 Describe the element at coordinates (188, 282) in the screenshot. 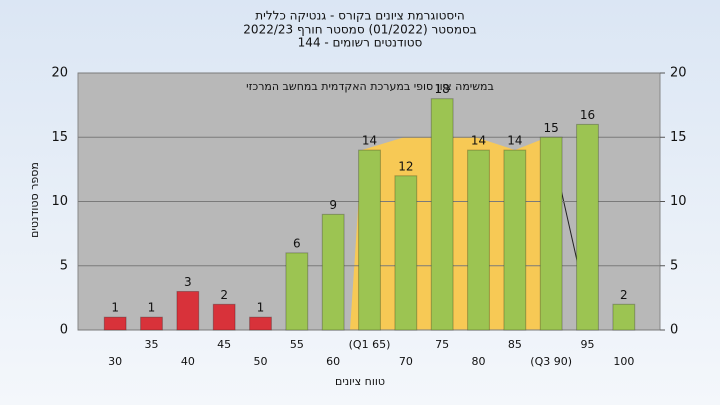

I see `data-label: 3` at that location.